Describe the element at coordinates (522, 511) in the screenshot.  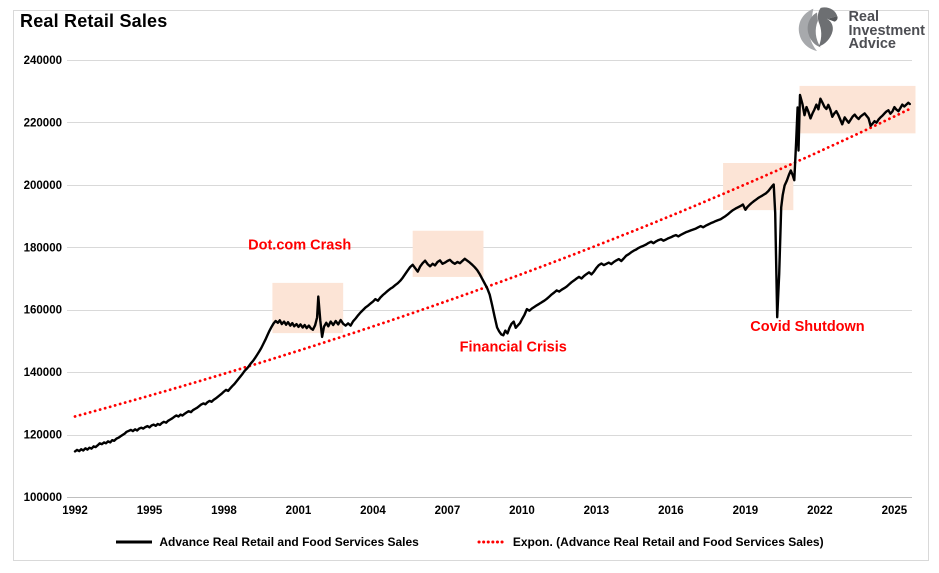
I see `x-tick-label: 2010` at that location.